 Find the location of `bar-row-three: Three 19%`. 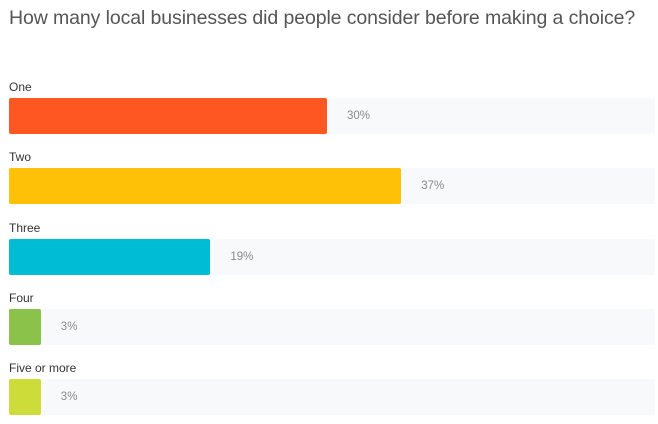

bar-row-three: Three 19% is located at coordinates (329, 248).